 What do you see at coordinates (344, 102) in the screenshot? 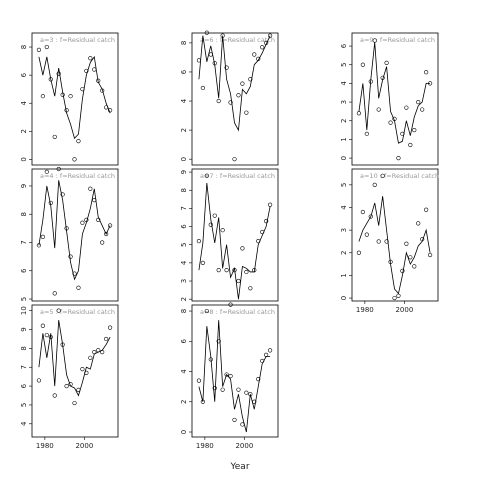
I see `y-tick-label: 3` at bounding box center [344, 102].